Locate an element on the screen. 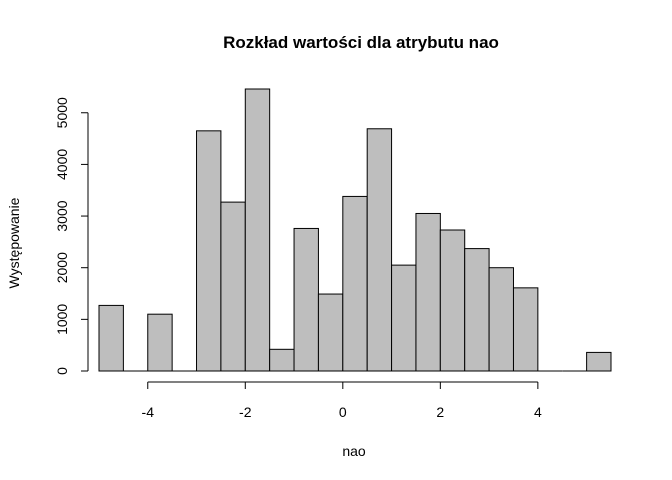  y-axis: 0 1000 2000 3000 4000 5000 is located at coordinates (71, 236).